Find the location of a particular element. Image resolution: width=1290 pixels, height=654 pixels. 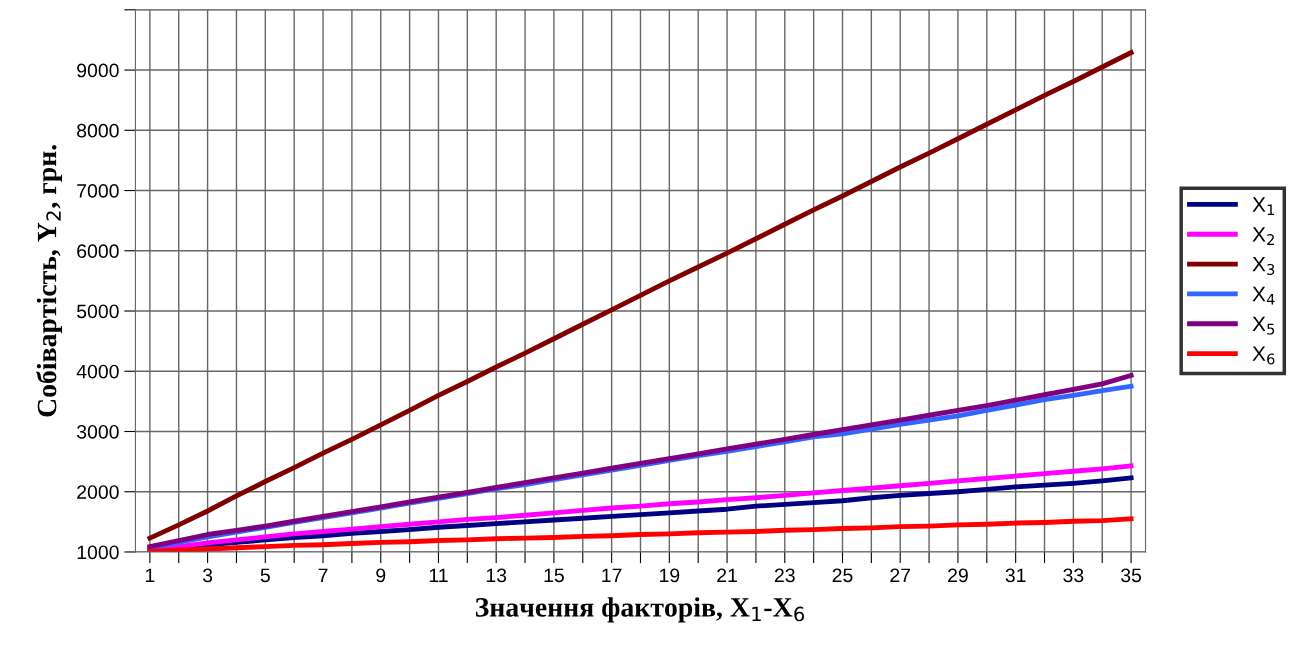

x-tick-label: 13 is located at coordinates (496, 575).